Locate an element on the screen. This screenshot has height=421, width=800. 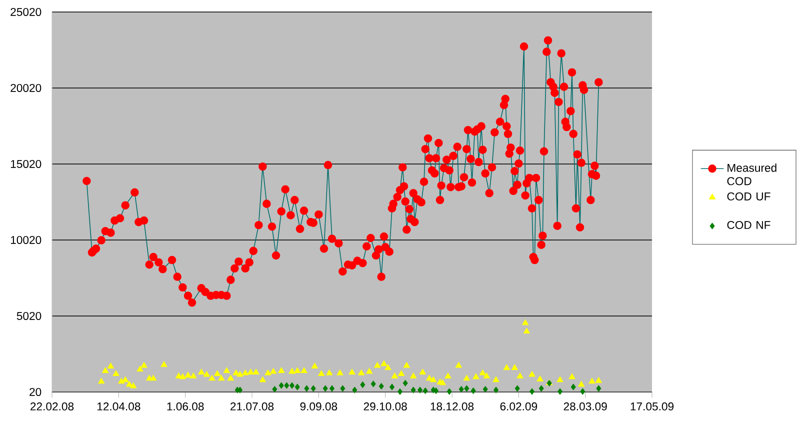
x-tick-label: 17.05.09 is located at coordinates (652, 406).